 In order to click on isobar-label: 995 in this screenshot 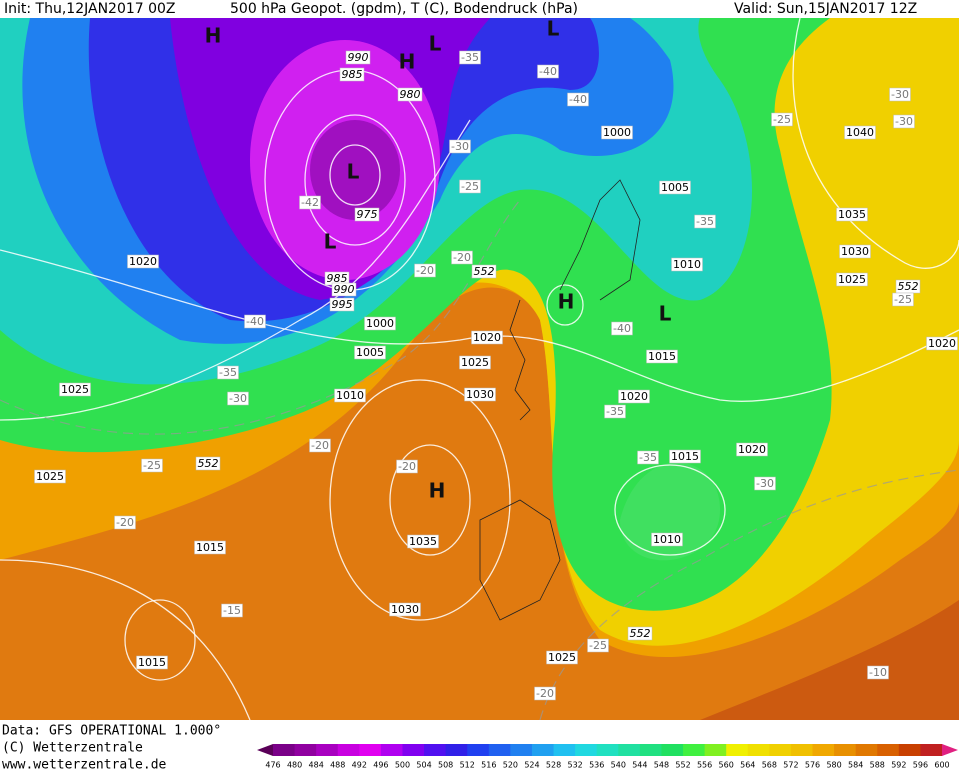, I will do `click(342, 304)`.